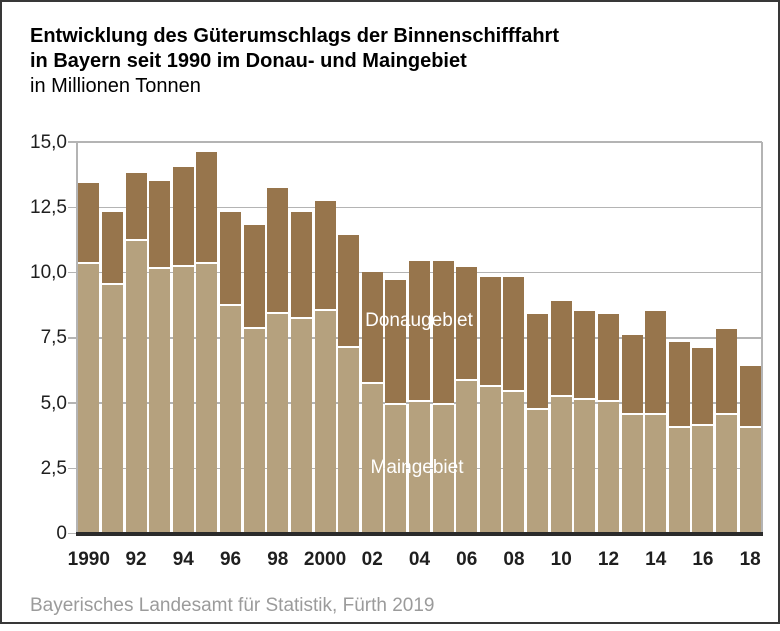 Image resolution: width=780 pixels, height=631 pixels. What do you see at coordinates (183, 349) in the screenshot?
I see `bar-1994` at bounding box center [183, 349].